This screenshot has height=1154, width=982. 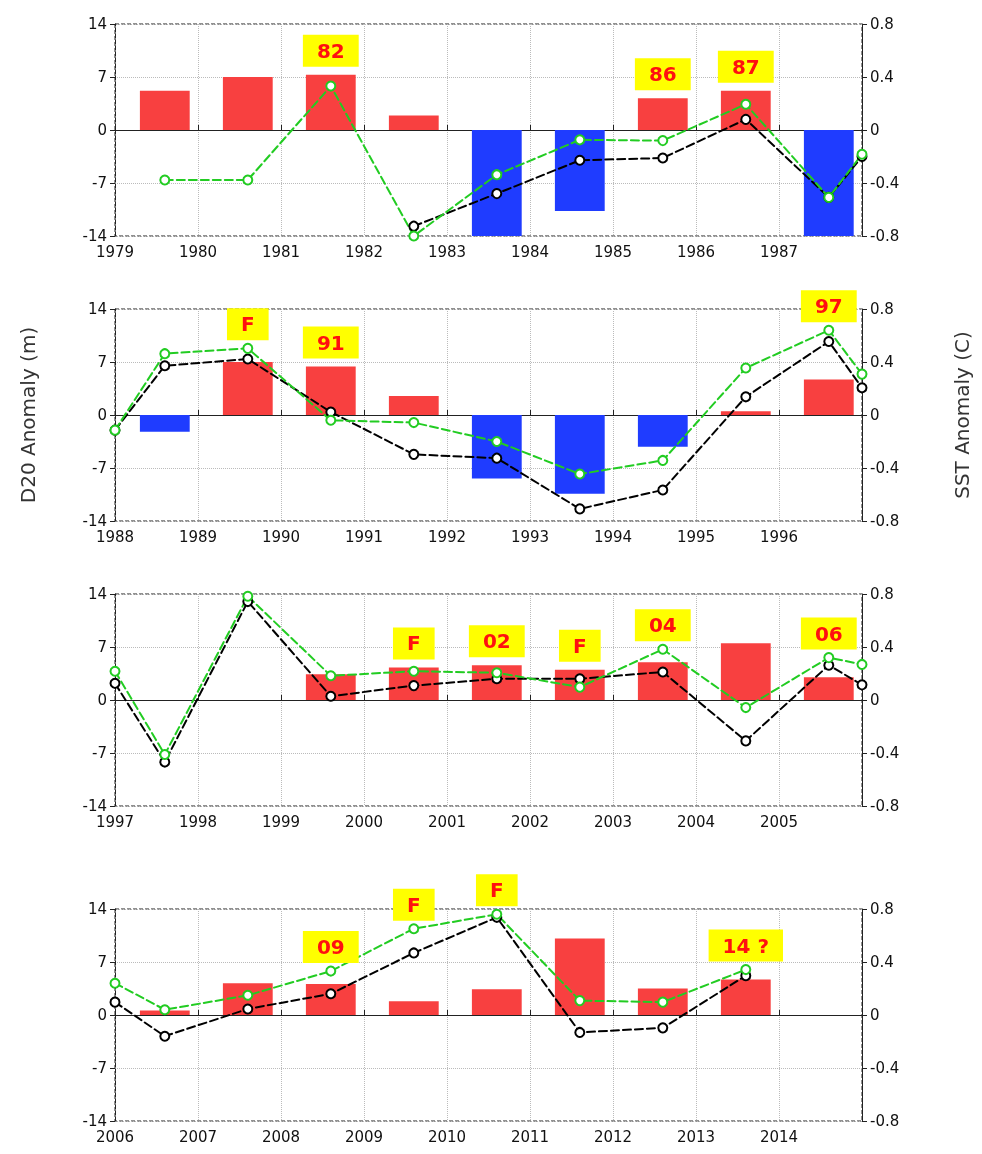 What do you see at coordinates (779, 821) in the screenshot?
I see `x-tick-label: 2005` at bounding box center [779, 821].